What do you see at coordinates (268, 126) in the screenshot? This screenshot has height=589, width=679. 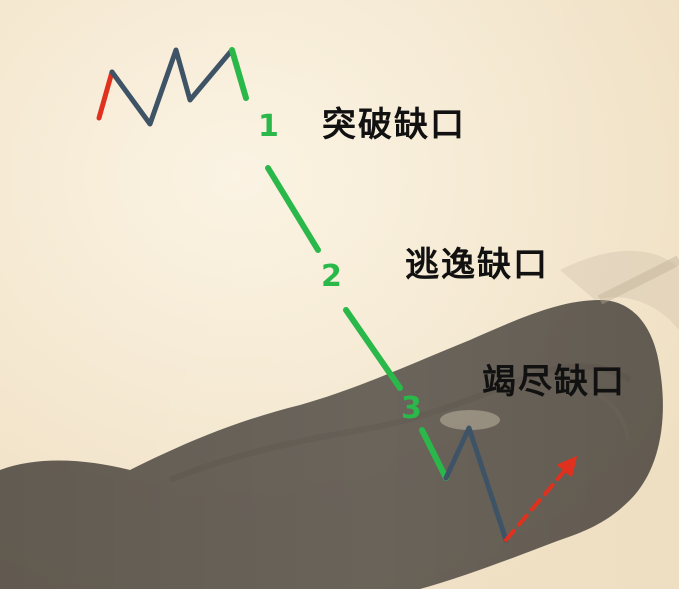 I see `gap-number-1: 1` at bounding box center [268, 126].